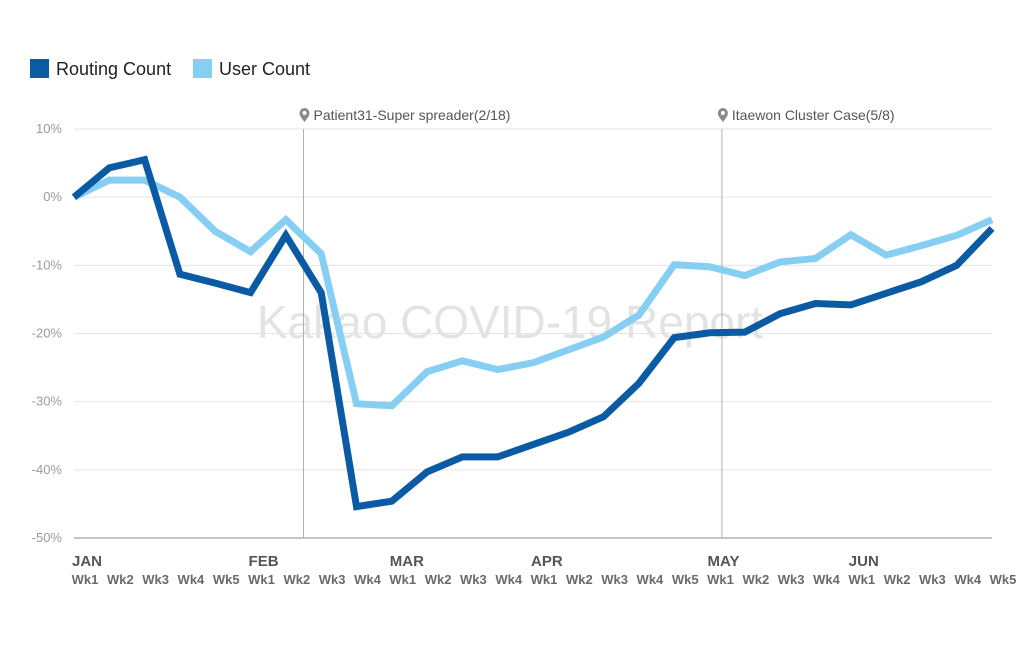 The image size is (1024, 648). Describe the element at coordinates (39, 68) in the screenshot. I see `legend-swatch-routing-count` at that location.